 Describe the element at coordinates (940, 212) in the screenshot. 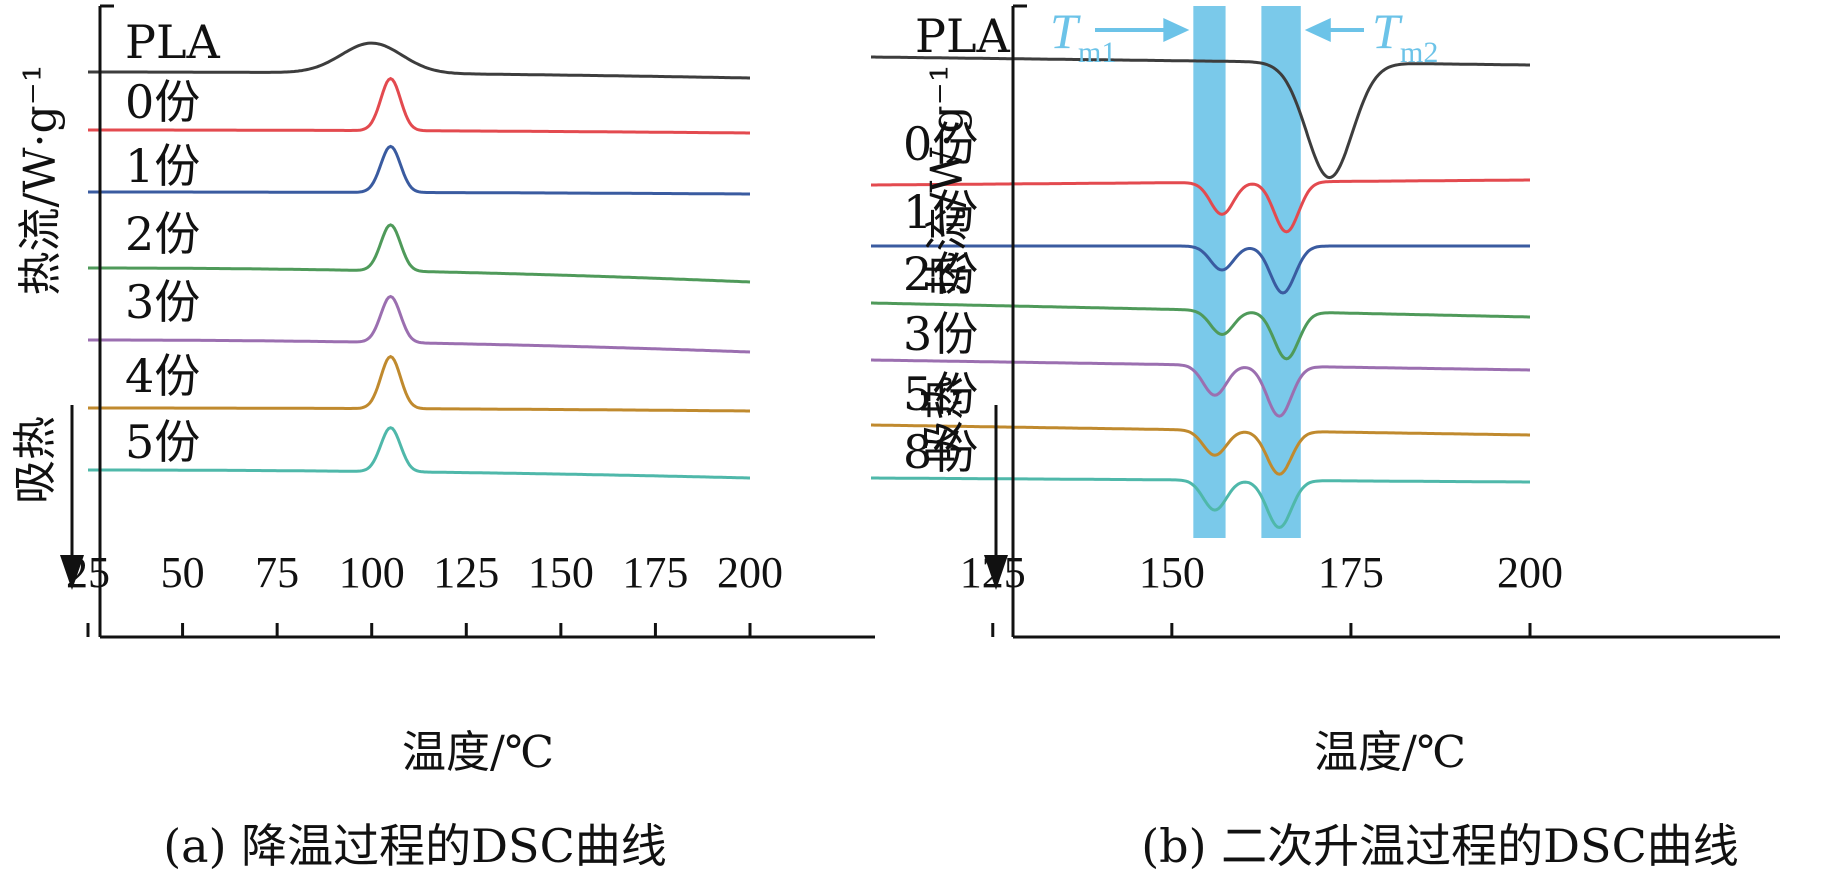

I see `panel-b-series-label-2: 1份` at that location.